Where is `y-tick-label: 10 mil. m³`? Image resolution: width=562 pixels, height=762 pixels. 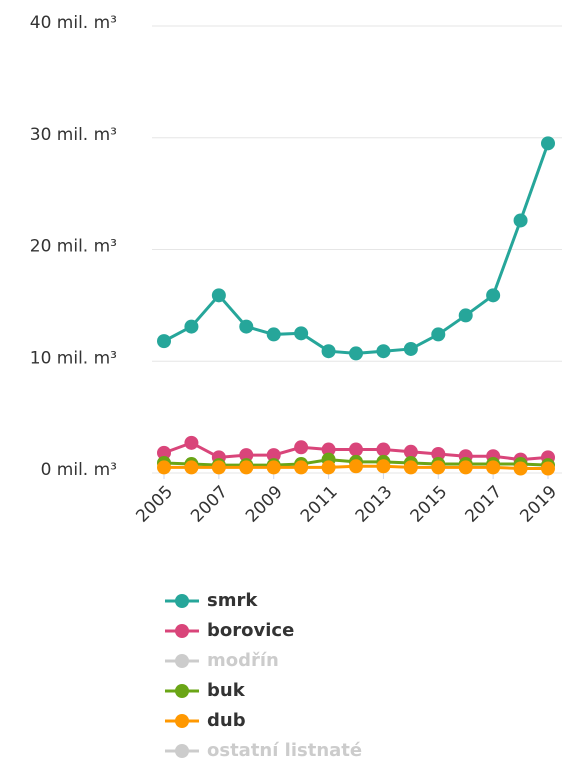 y-tick-label: 10 mil. m³ is located at coordinates (73, 358).